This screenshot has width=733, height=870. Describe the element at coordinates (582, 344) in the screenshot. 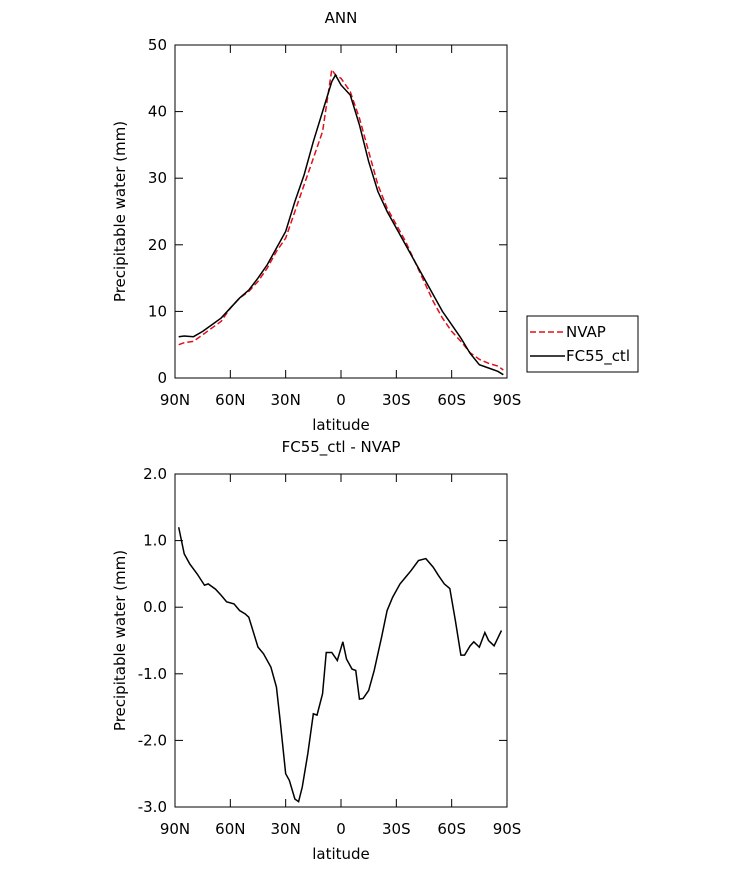

I see `legend-box` at that location.